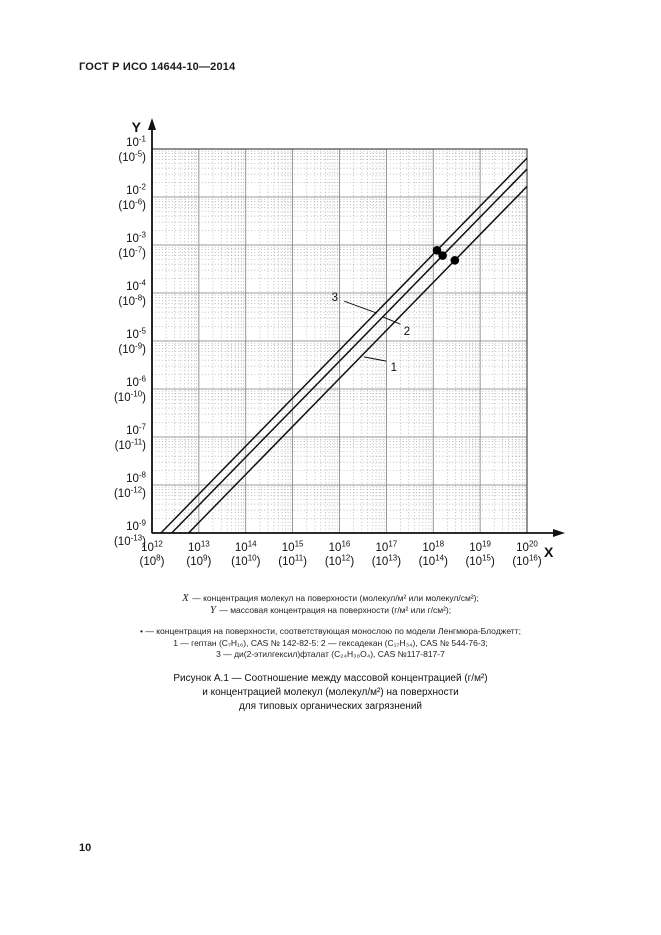 This screenshot has width=661, height=935. What do you see at coordinates (136, 142) in the screenshot?
I see `y-tick-main--1: 10⁻¹` at bounding box center [136, 142].